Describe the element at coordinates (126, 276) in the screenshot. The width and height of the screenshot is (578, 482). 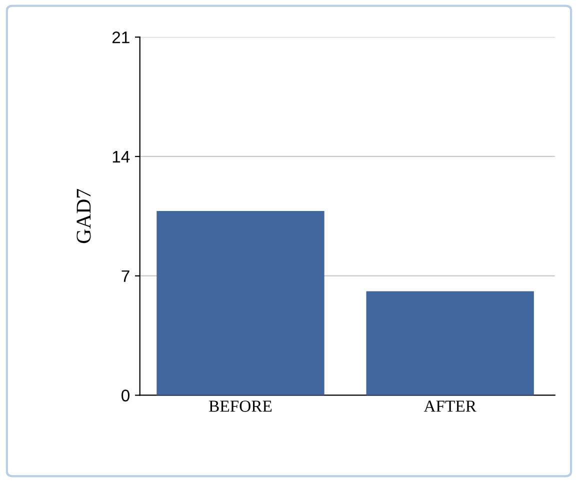
I see `y-tick-label: 7` at that location.